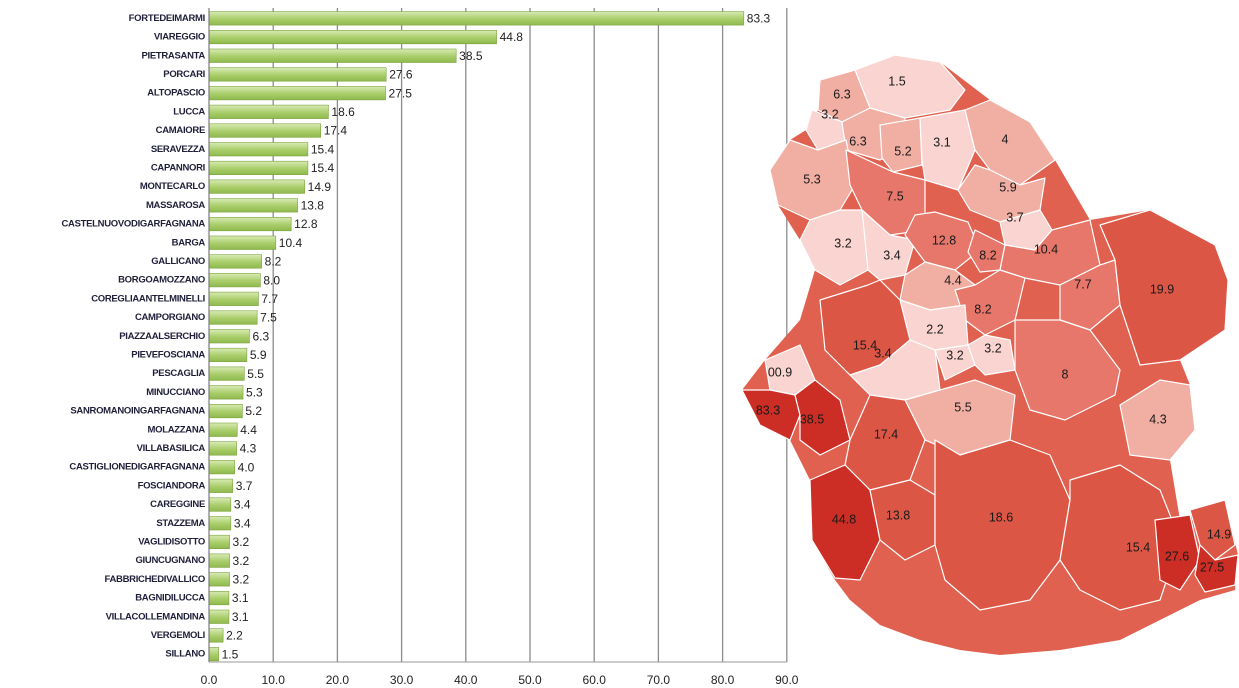 This screenshot has width=1239, height=688. Describe the element at coordinates (401, 75) in the screenshot. I see `value-label: 27.6` at that location.